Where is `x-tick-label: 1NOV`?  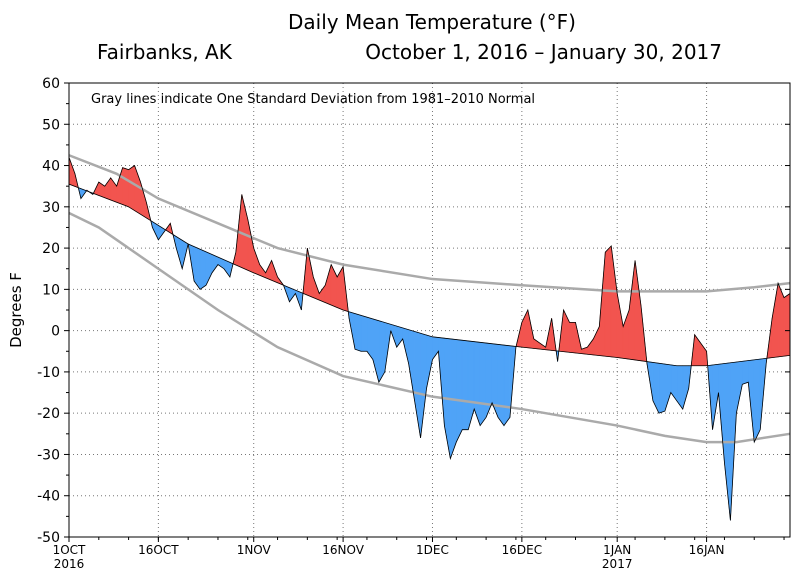
x-tick-label: 1NOV is located at coordinates (254, 550).